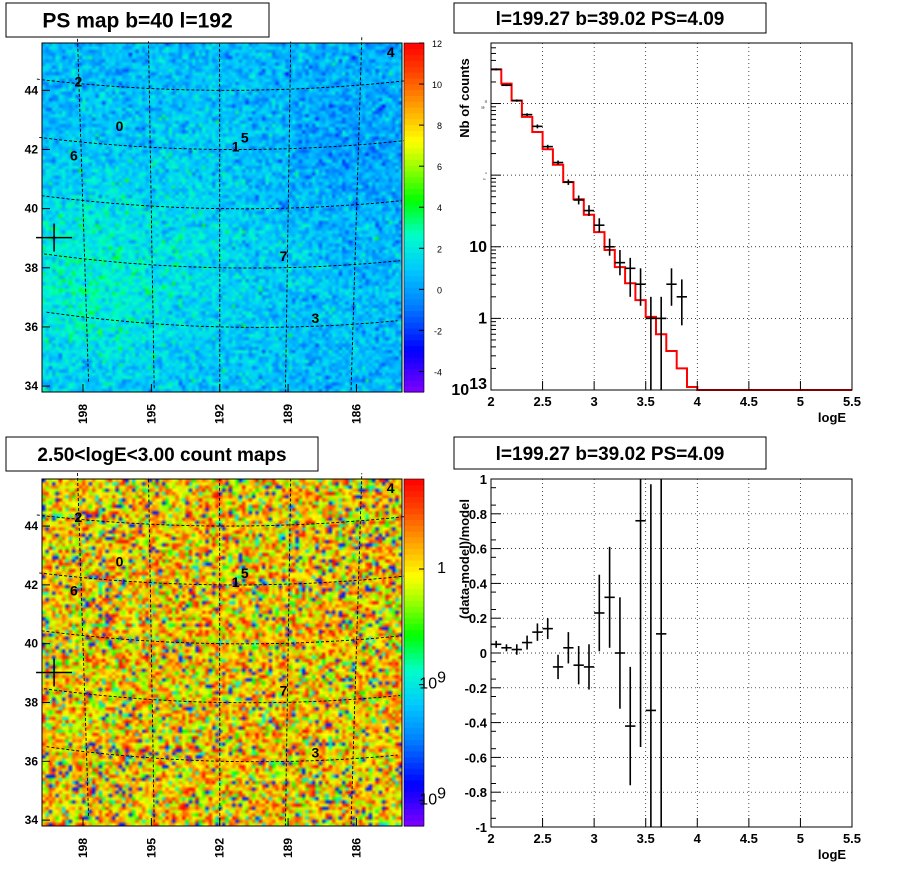 The width and height of the screenshot is (898, 876). I want to click on colorbar-tick-label: 6, so click(439, 167).